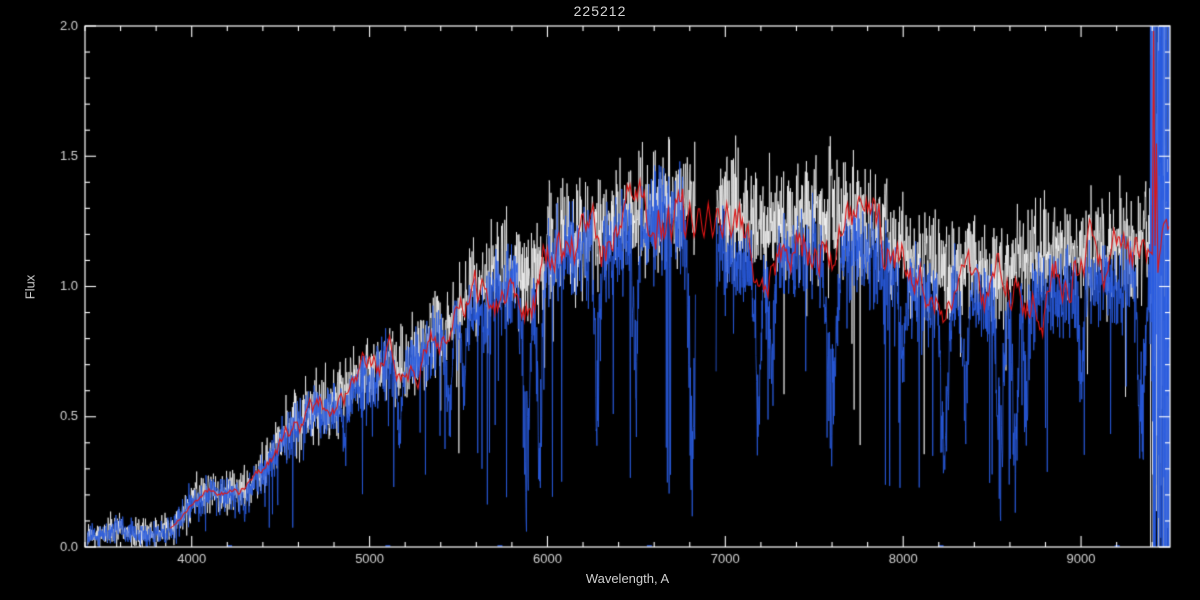 This screenshot has height=600, width=1200. What do you see at coordinates (600, 11) in the screenshot?
I see `plot-title: 225212` at bounding box center [600, 11].